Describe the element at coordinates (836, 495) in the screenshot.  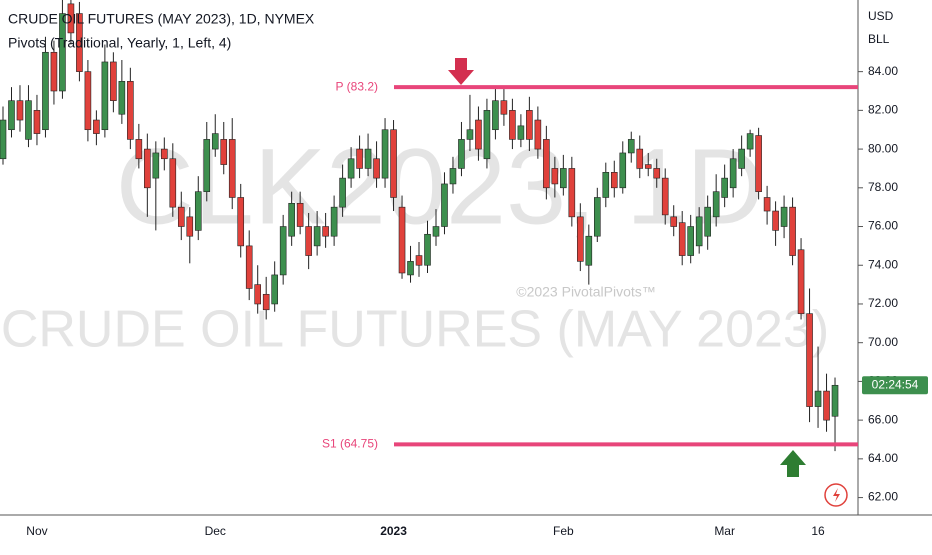
I see `alert-icon` at that location.